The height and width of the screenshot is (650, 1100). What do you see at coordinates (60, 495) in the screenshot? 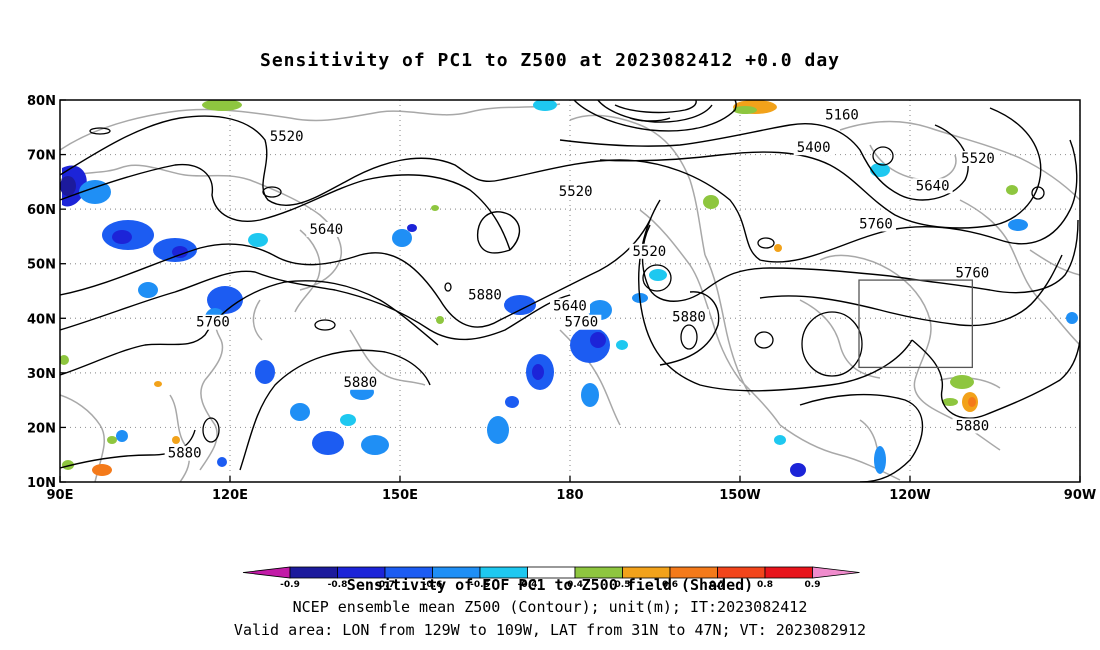
I see `lon-tick-label: 90E` at bounding box center [60, 495].